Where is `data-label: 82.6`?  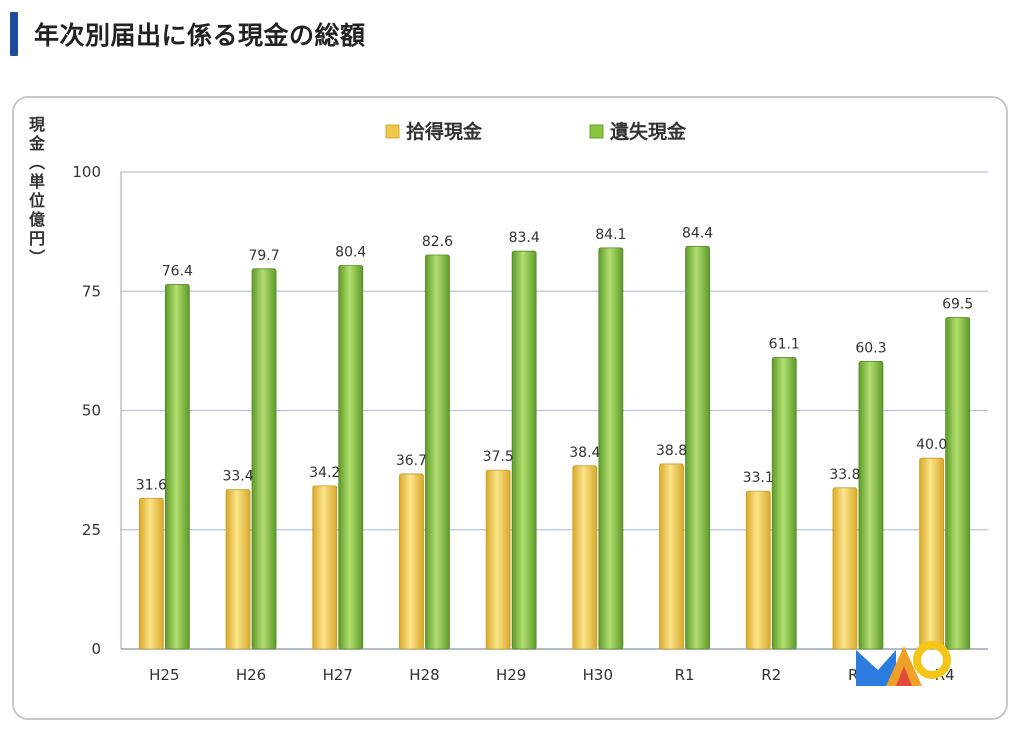 data-label: 82.6 is located at coordinates (437, 242).